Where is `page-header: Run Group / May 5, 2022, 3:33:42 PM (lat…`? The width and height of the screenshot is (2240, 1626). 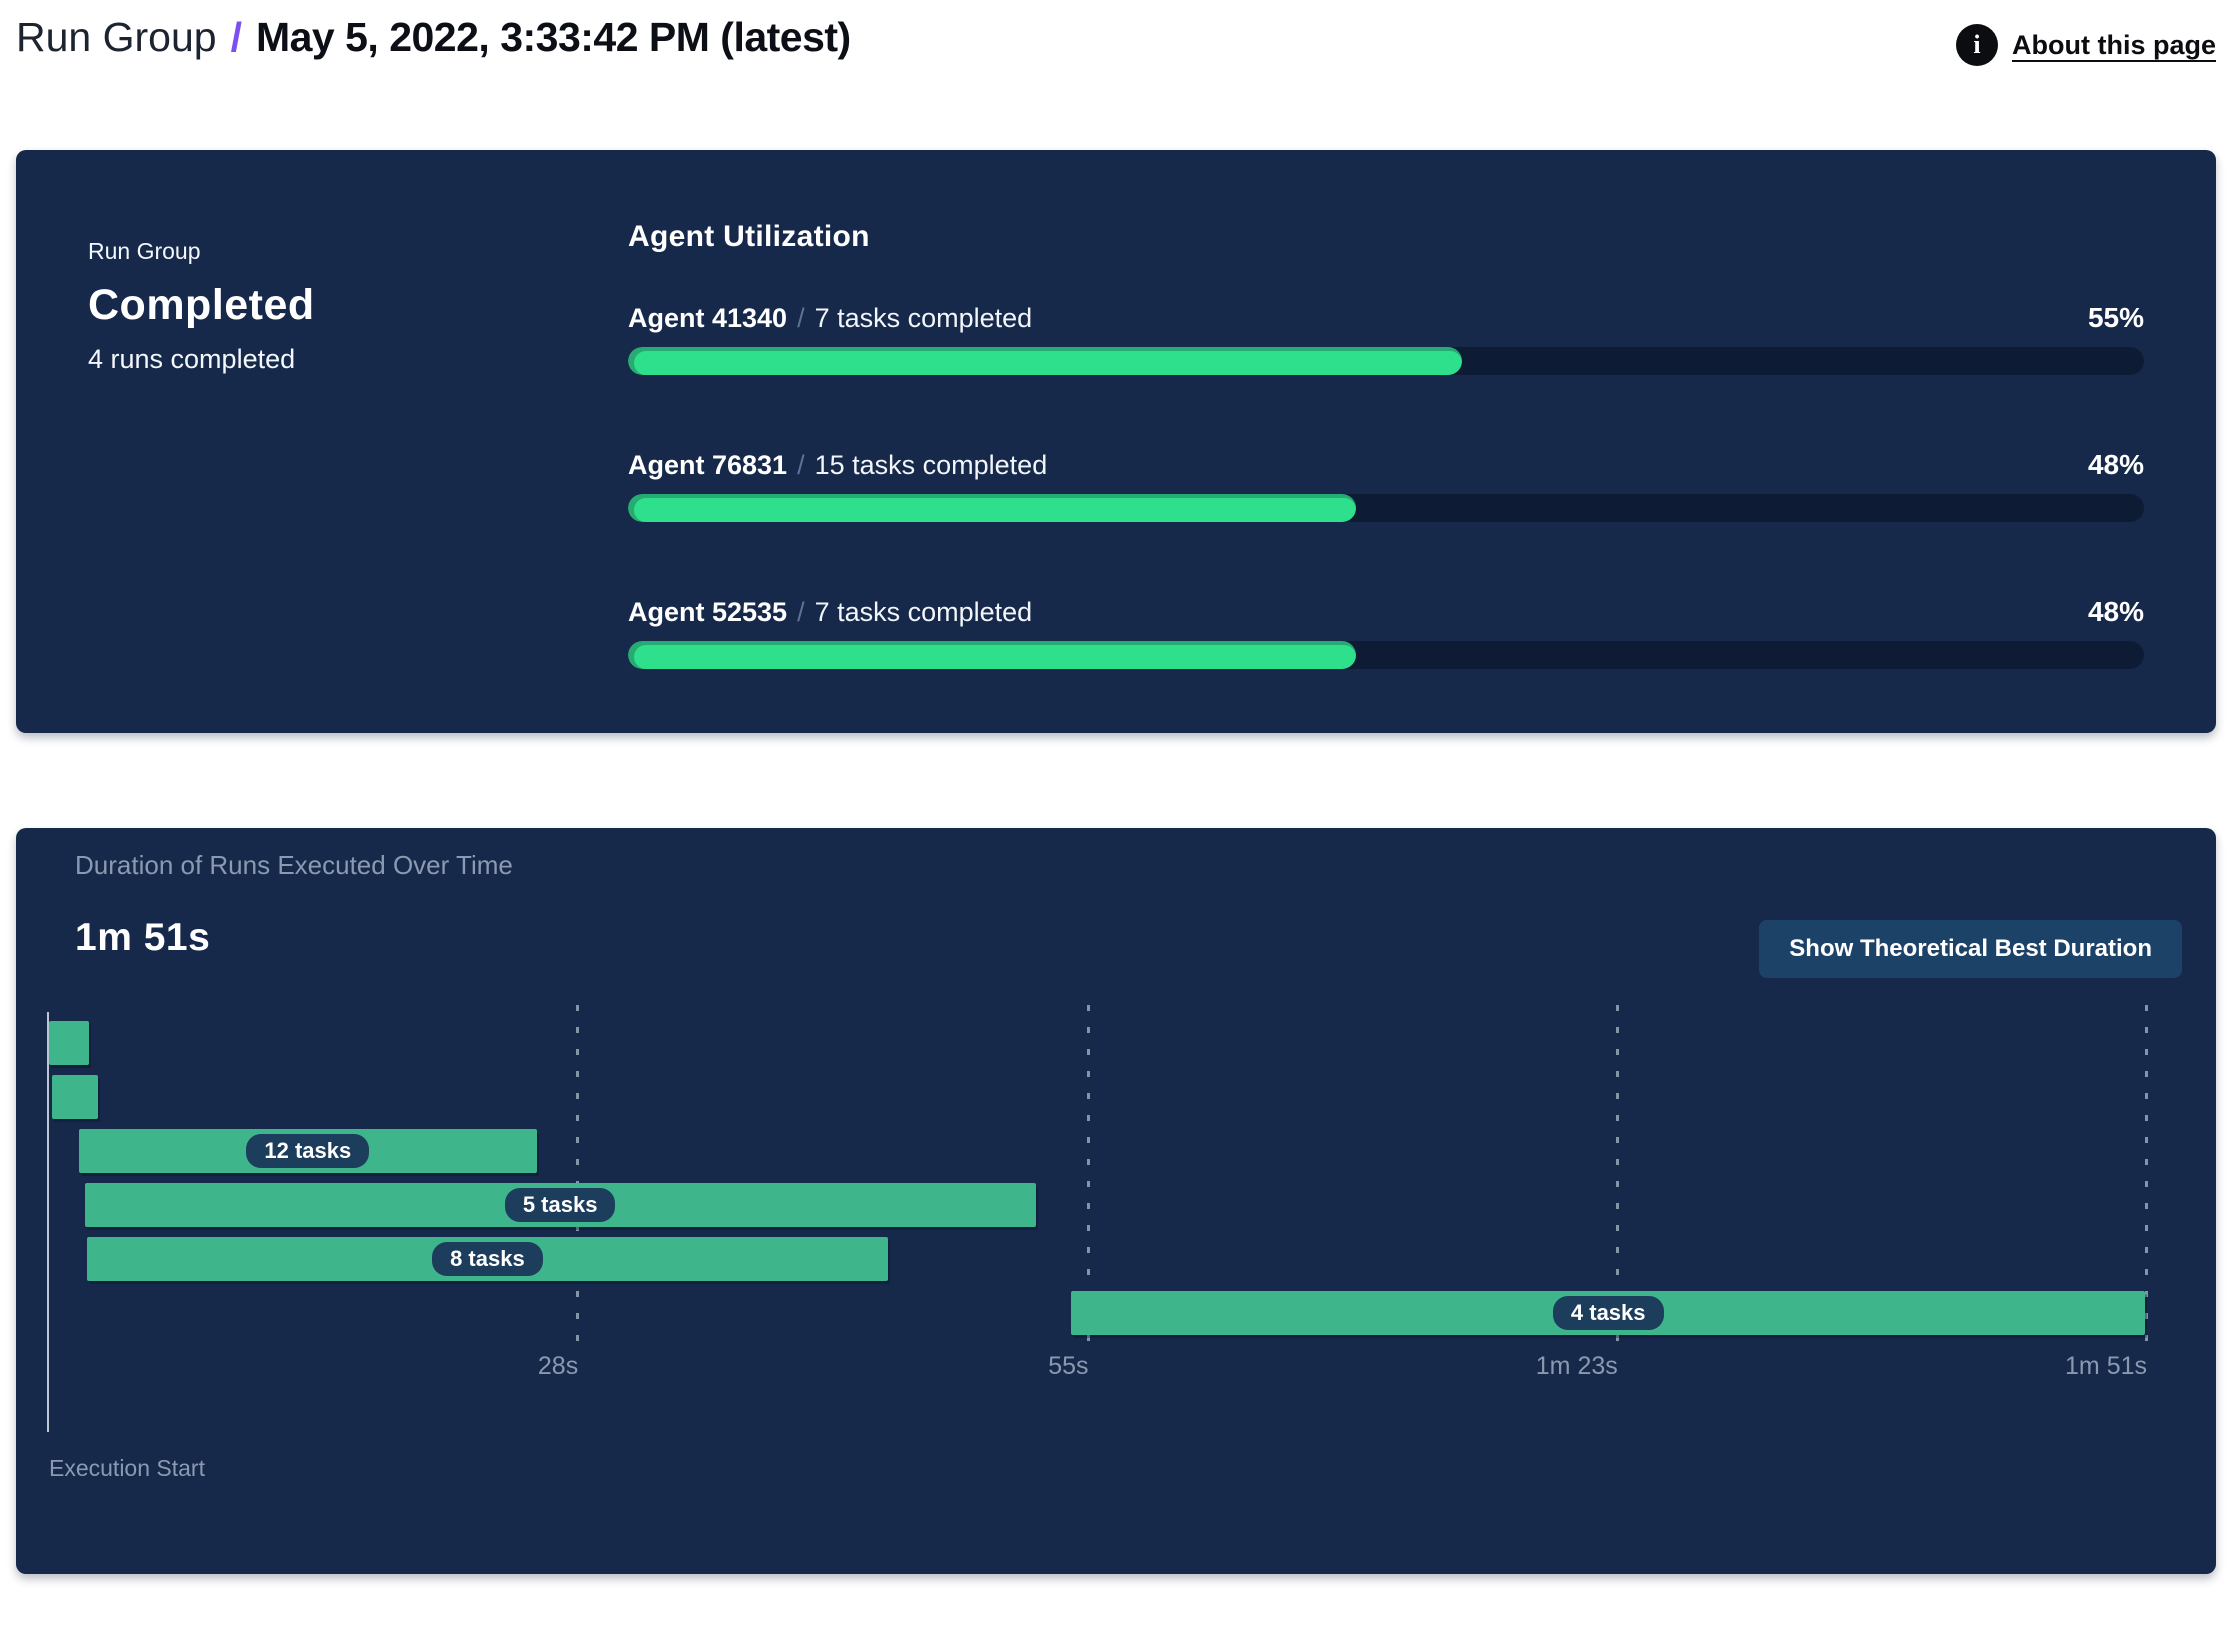 page-header: Run Group / May 5, 2022, 3:33:42 PM (lat… is located at coordinates (1116, 40).